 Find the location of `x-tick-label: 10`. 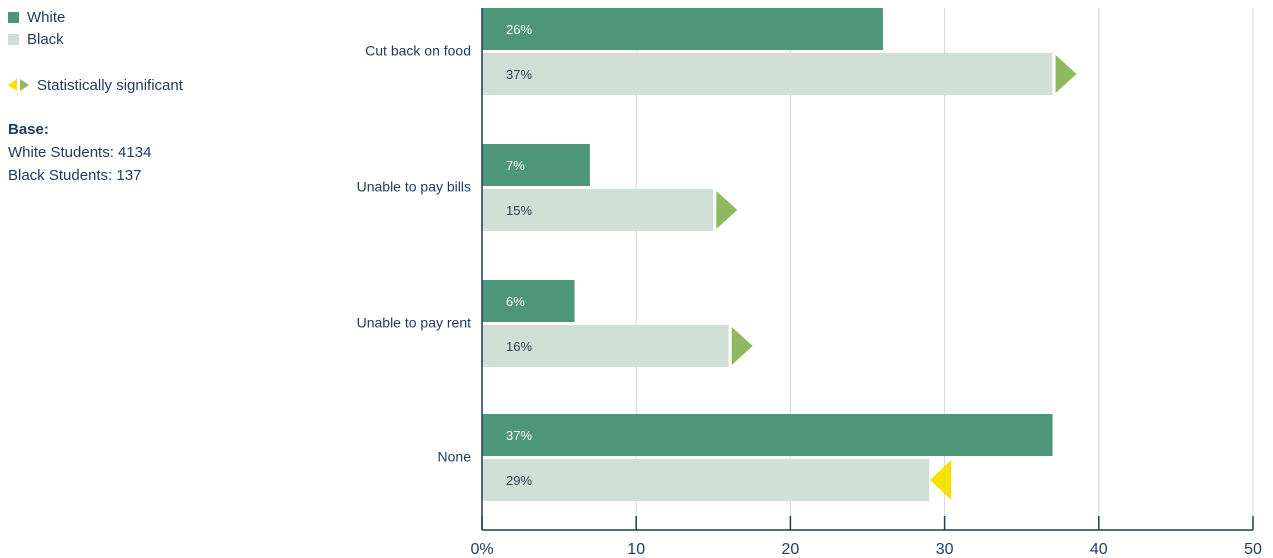

x-tick-label: 10 is located at coordinates (636, 549).